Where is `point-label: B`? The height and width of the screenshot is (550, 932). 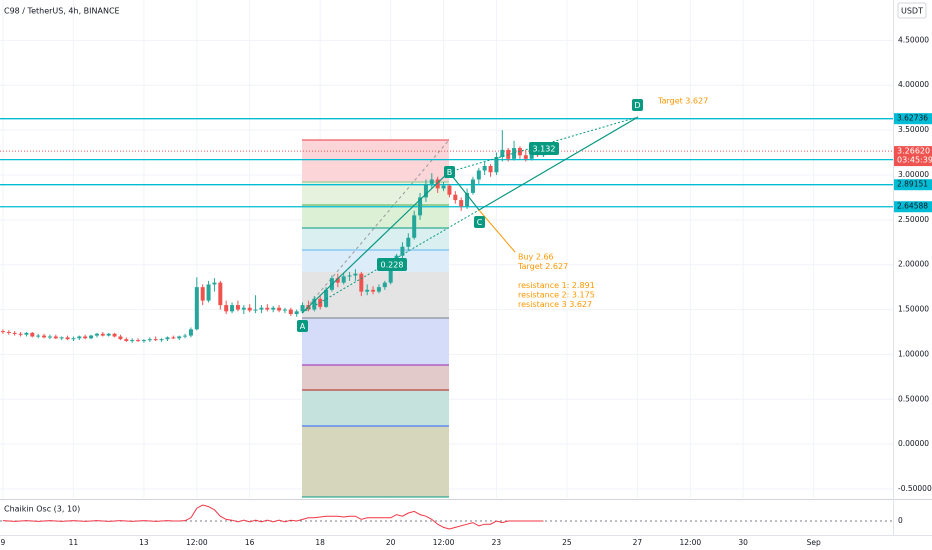 point-label: B is located at coordinates (450, 172).